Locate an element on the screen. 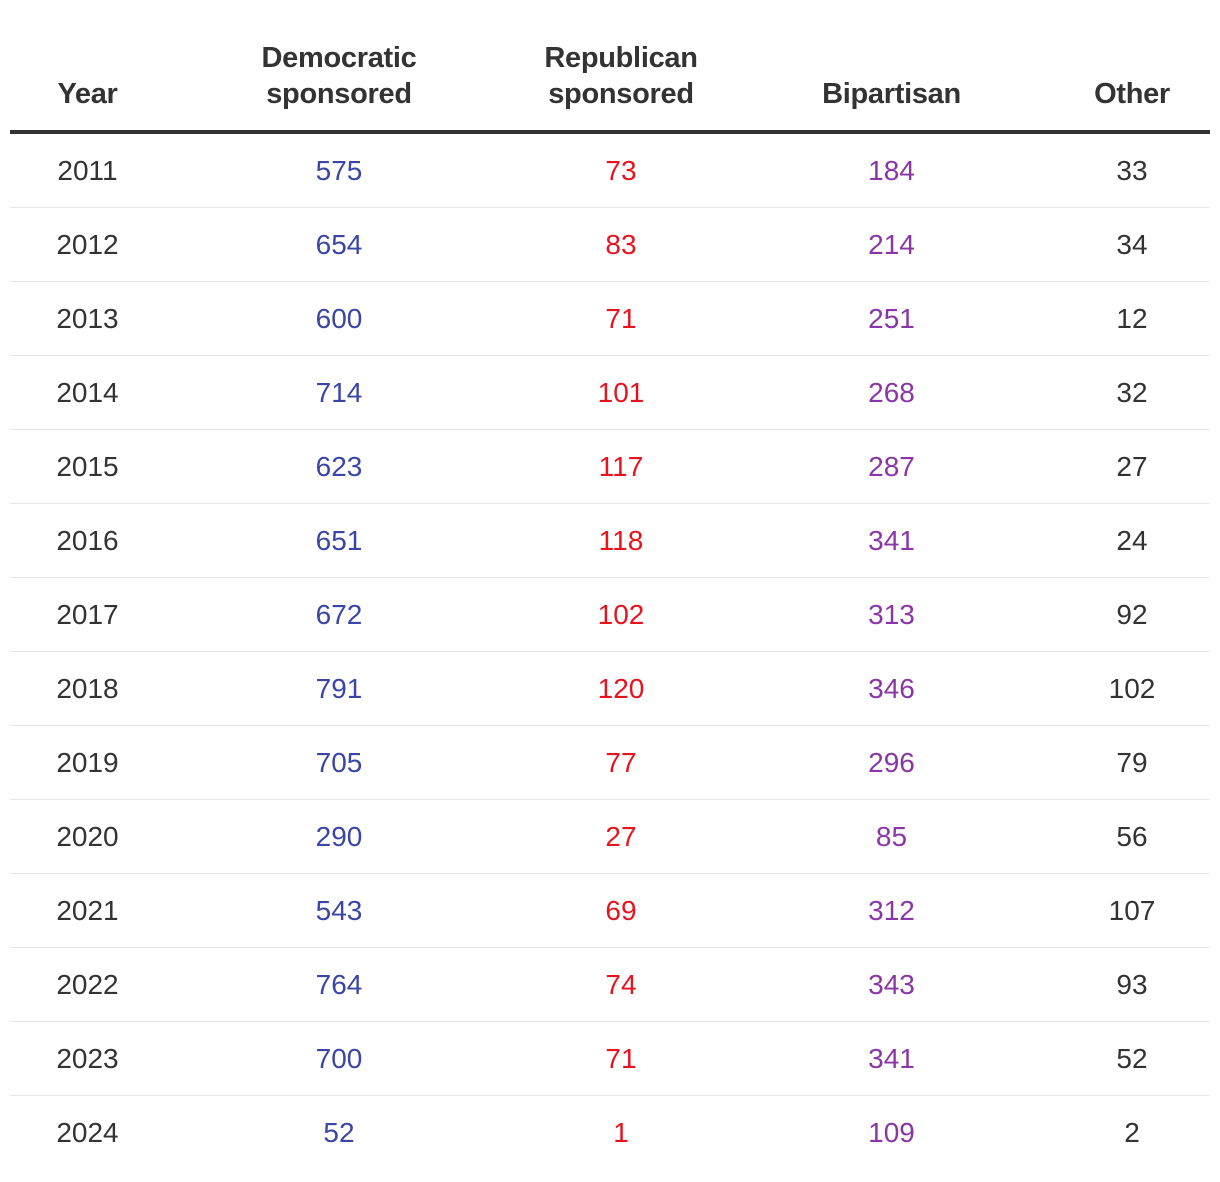 This screenshot has height=1182, width=1220. cell-year: 2017 is located at coordinates (87, 614).